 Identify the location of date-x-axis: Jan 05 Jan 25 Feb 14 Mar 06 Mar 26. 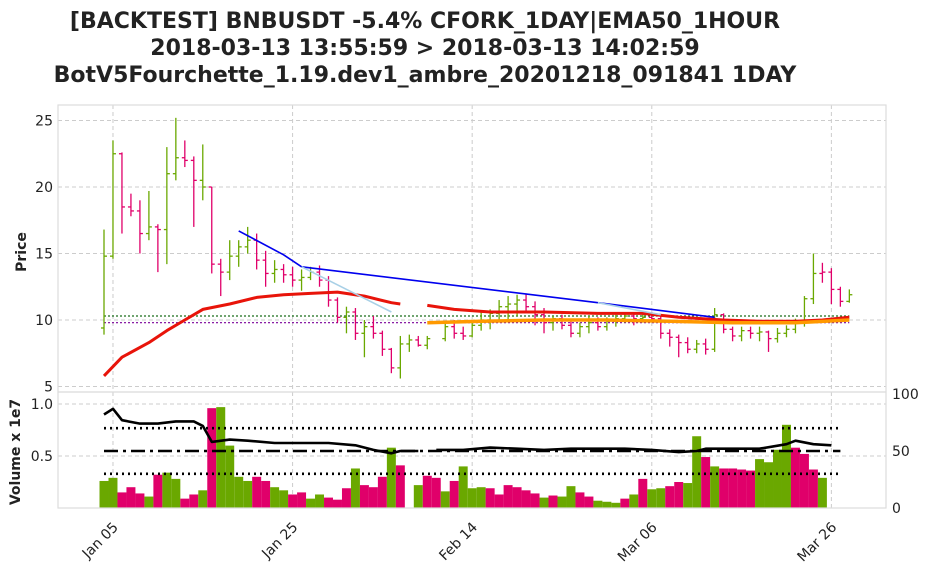
(459, 542).